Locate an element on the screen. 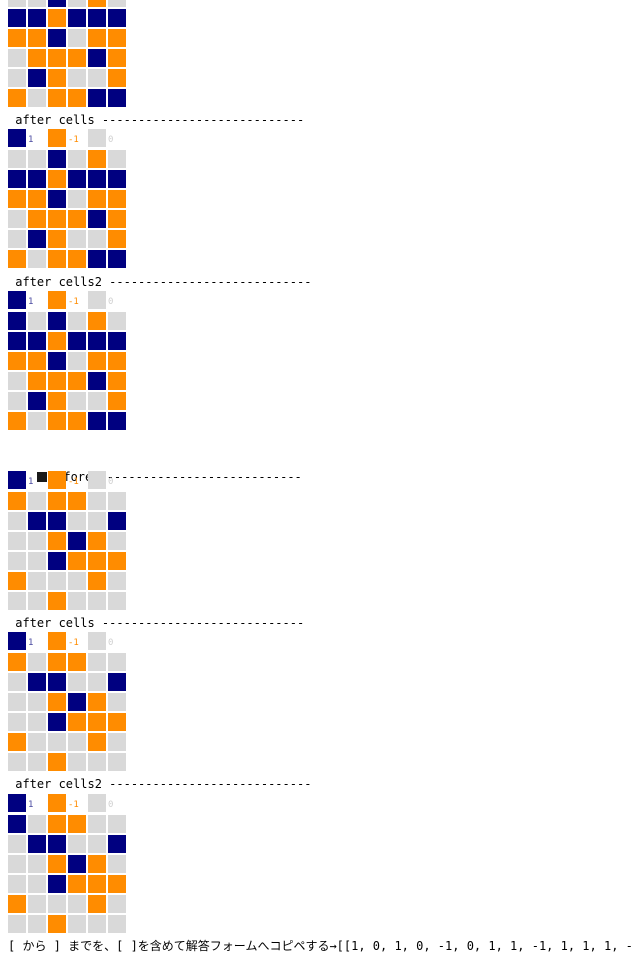 This screenshot has width=634, height=958. grid-before is located at coordinates (68, 552).